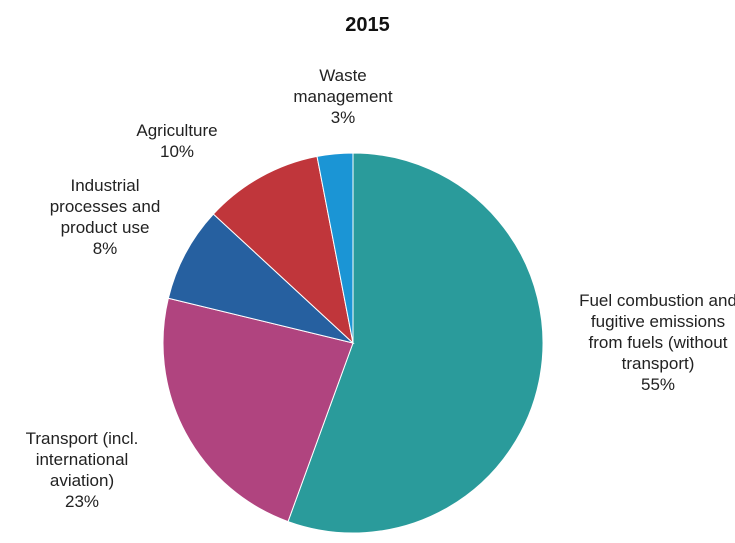 Image resolution: width=735 pixels, height=543 pixels. I want to click on value-label: 8%, so click(105, 248).